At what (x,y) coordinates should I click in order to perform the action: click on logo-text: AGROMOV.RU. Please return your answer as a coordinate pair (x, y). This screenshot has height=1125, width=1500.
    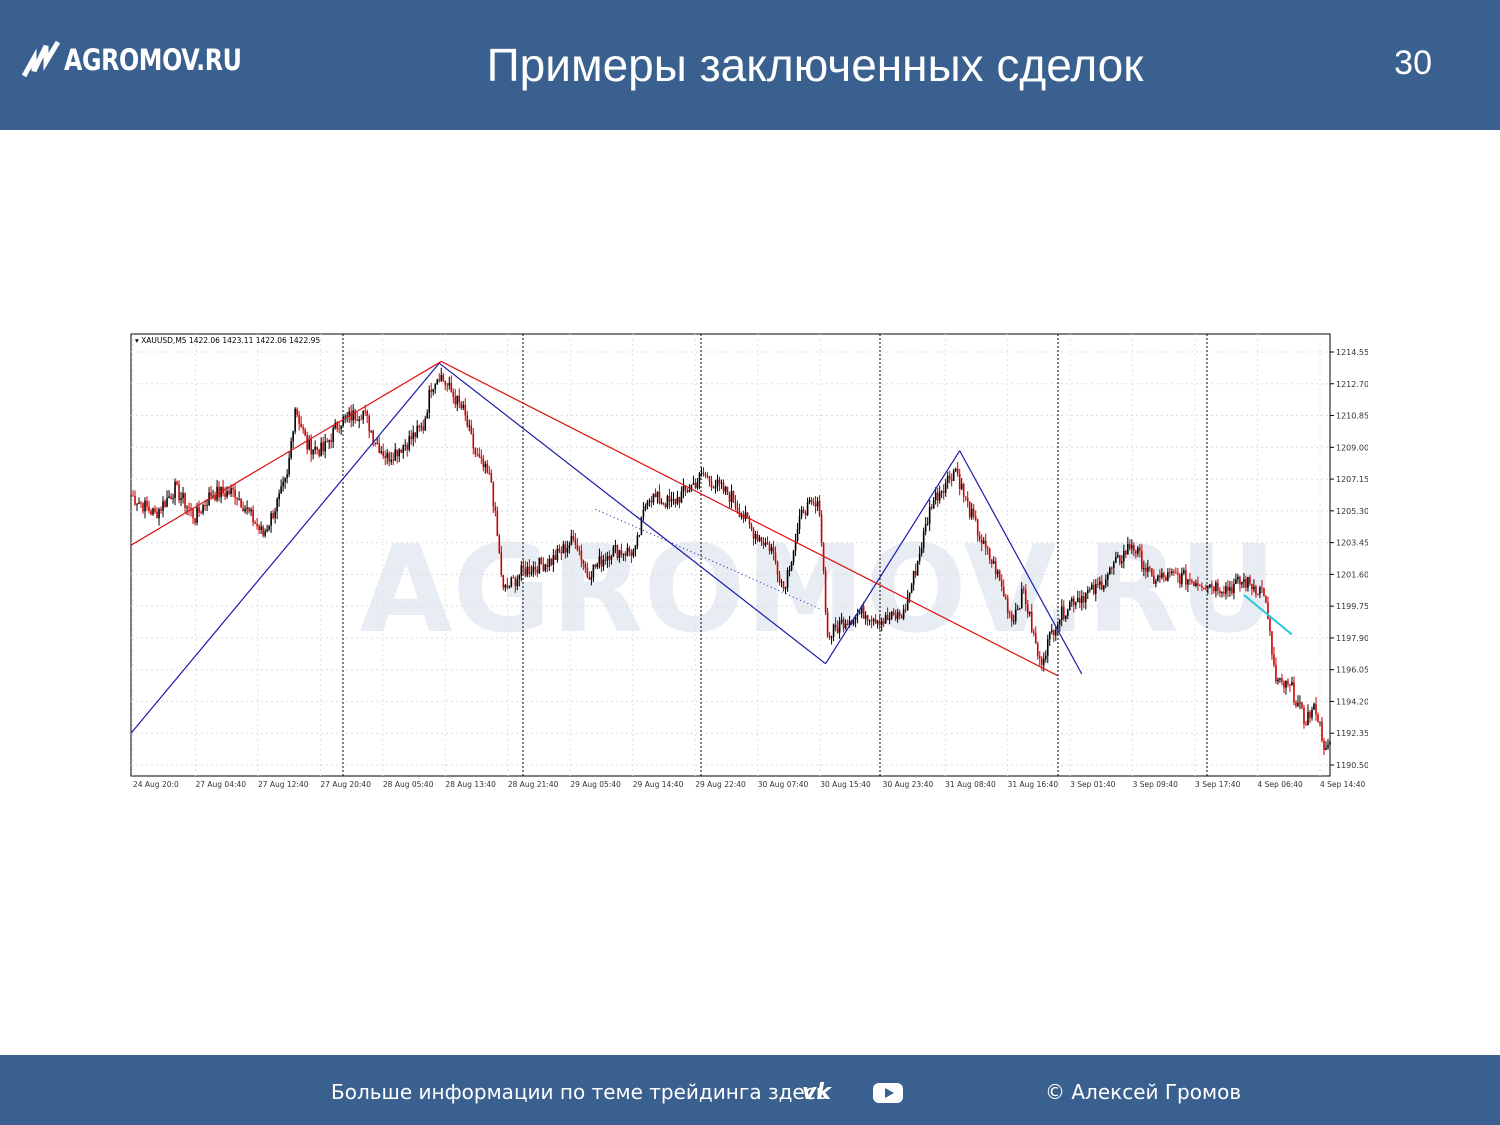
    Looking at the image, I should click on (153, 60).